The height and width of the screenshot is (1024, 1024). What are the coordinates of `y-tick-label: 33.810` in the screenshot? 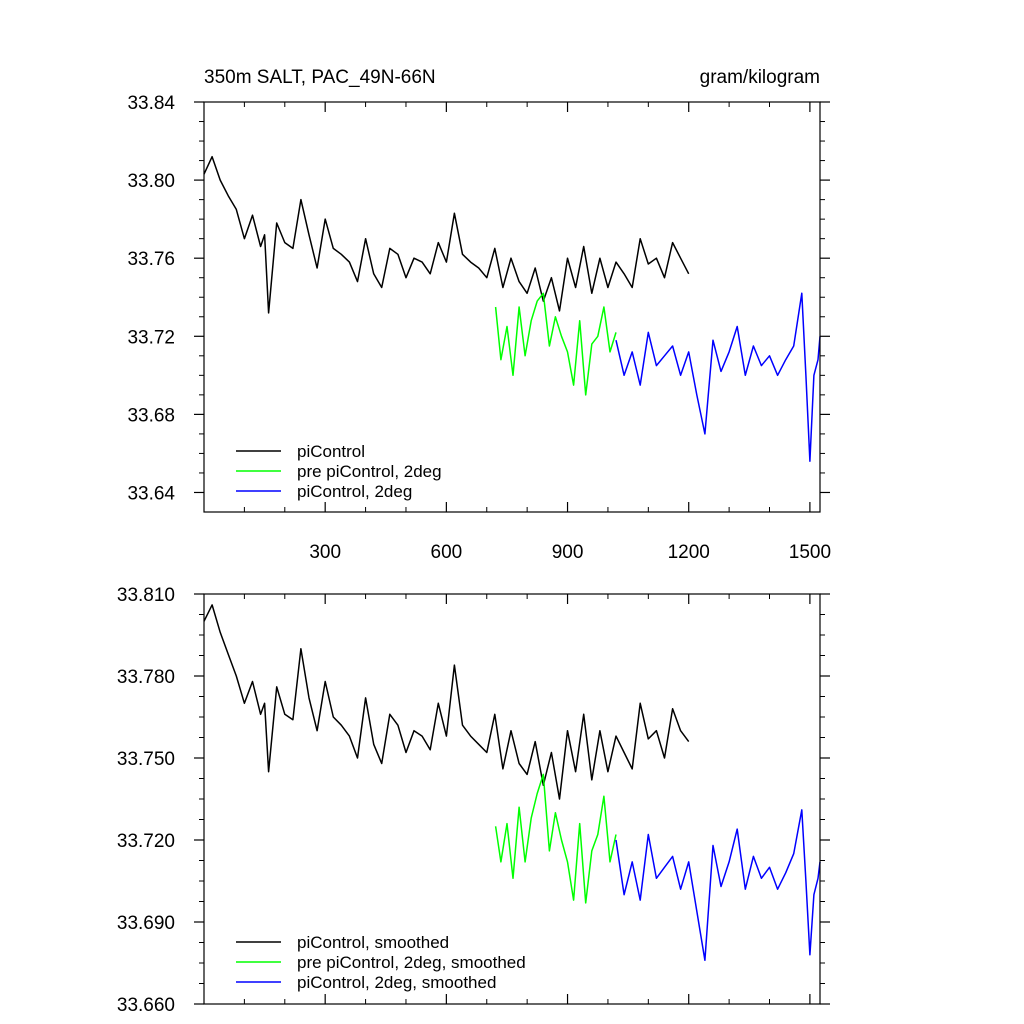 It's located at (146, 595).